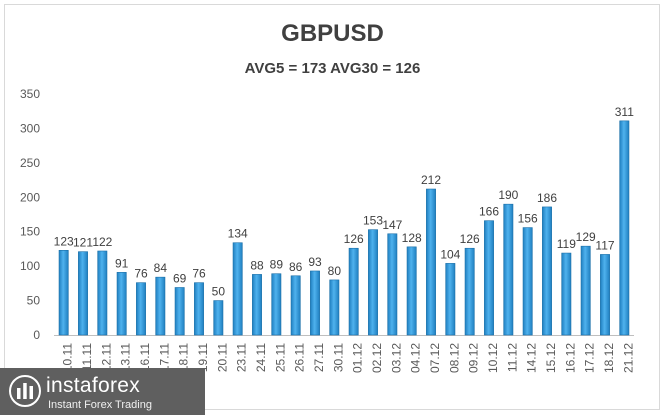  I want to click on bar-15.12, so click(547, 271).